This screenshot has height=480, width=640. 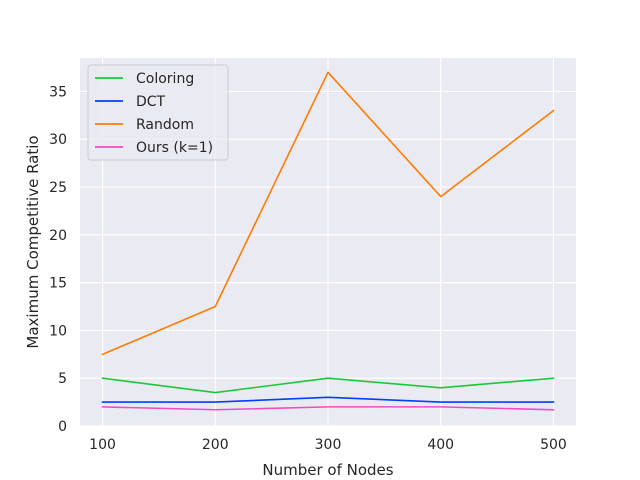 I want to click on y-tick-label: 25, so click(x=58, y=188).